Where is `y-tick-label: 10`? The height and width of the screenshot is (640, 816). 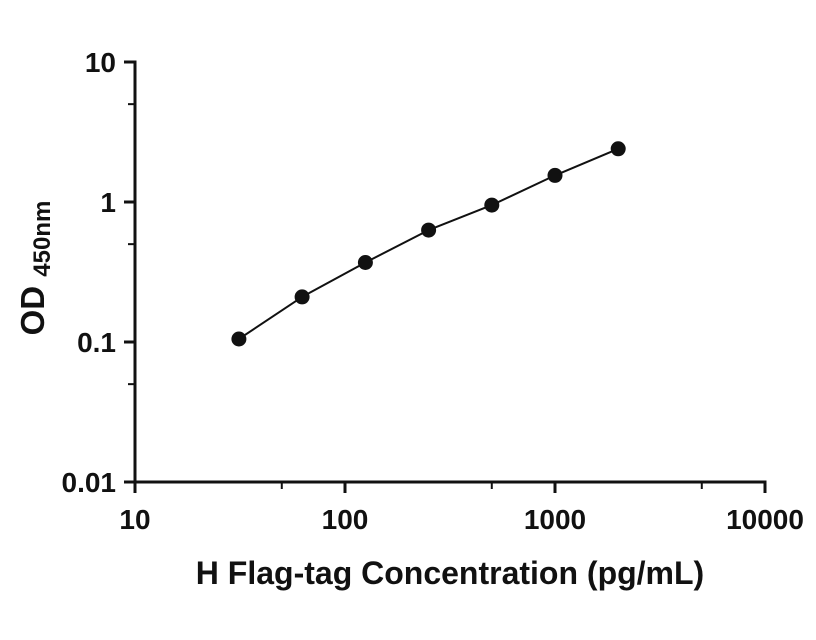 y-tick-label: 10 is located at coordinates (100, 62).